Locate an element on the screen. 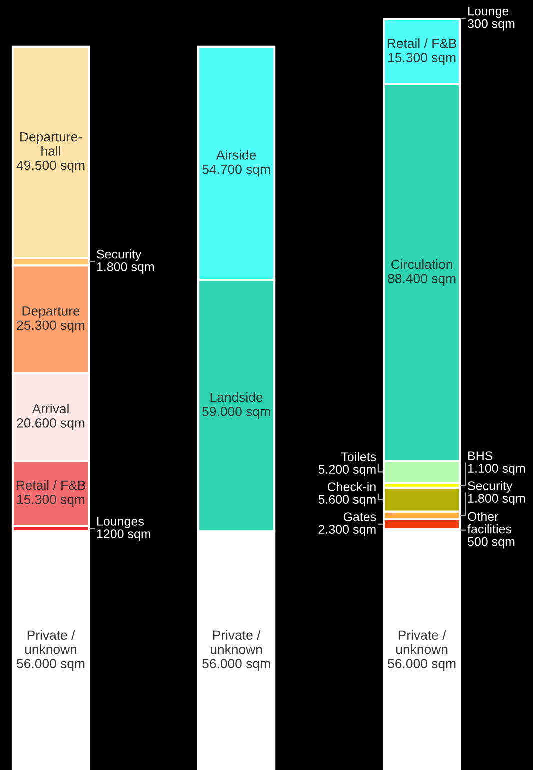  series-label: Other facilities is located at coordinates (490, 523).